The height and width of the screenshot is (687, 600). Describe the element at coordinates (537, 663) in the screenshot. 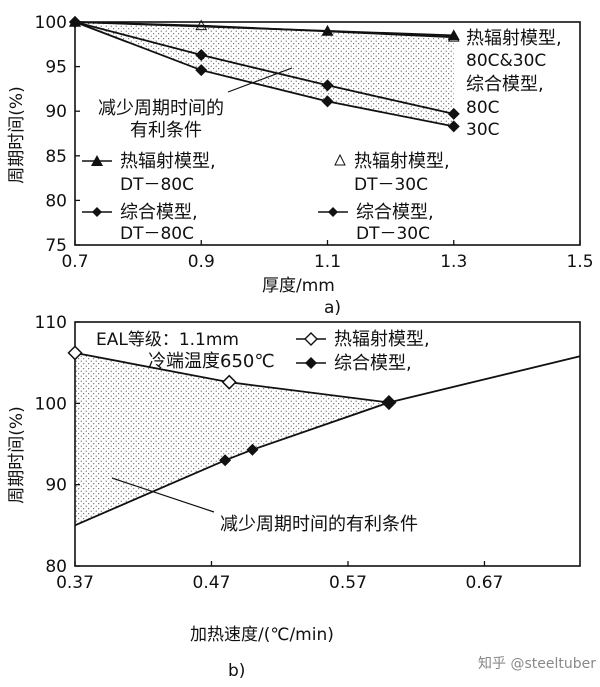

I see `watermark: 知乎 @steeltuber` at that location.